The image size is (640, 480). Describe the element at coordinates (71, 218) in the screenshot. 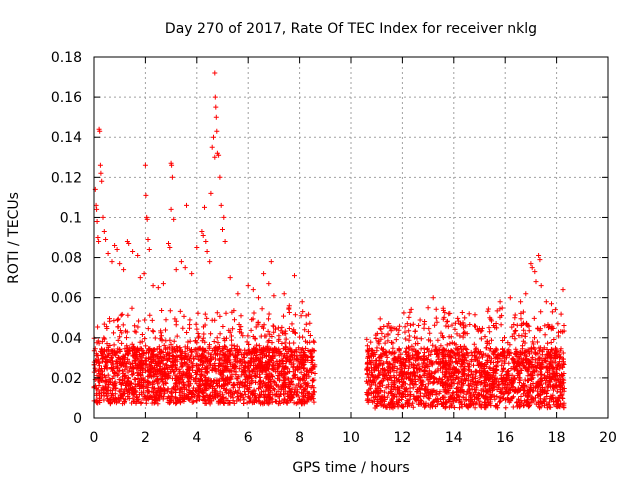

I see `y-tick-label: 0.1` at that location.